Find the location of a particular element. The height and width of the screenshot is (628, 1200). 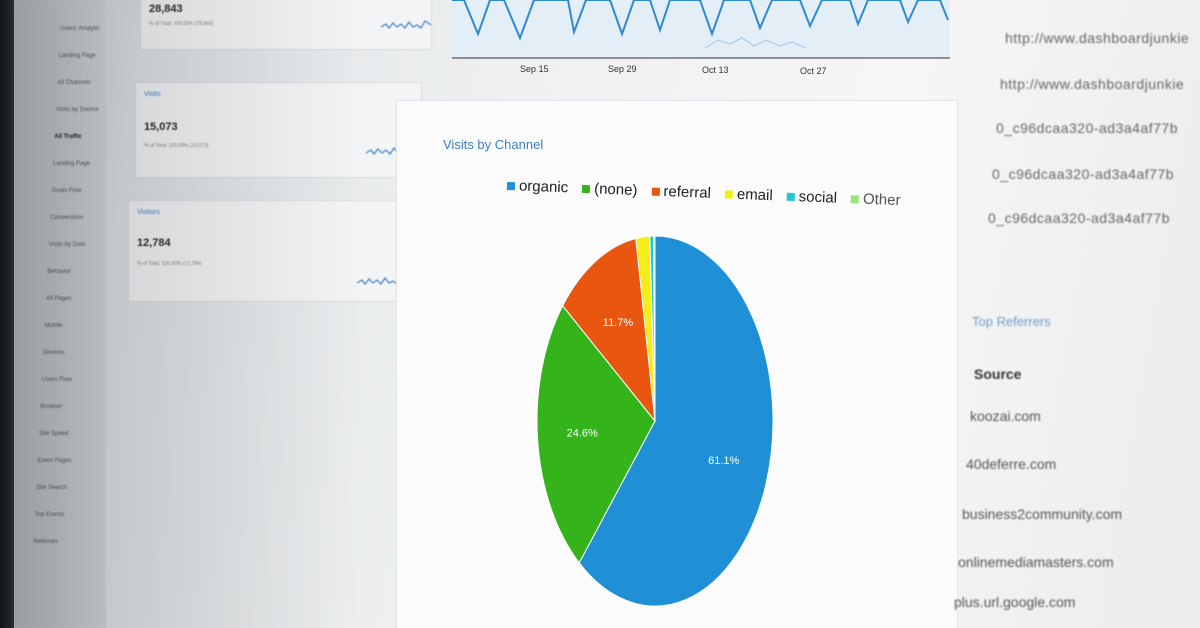

pie-data-label: 11.7% is located at coordinates (618, 323).